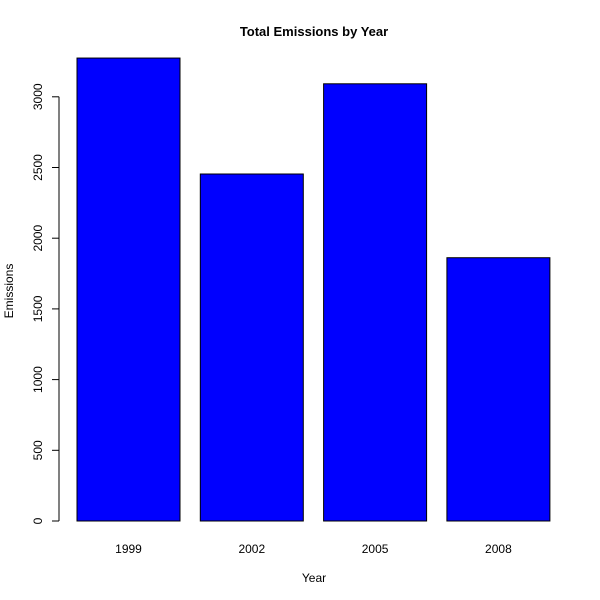  I want to click on y-tick-label-3000: 3000, so click(38, 96).